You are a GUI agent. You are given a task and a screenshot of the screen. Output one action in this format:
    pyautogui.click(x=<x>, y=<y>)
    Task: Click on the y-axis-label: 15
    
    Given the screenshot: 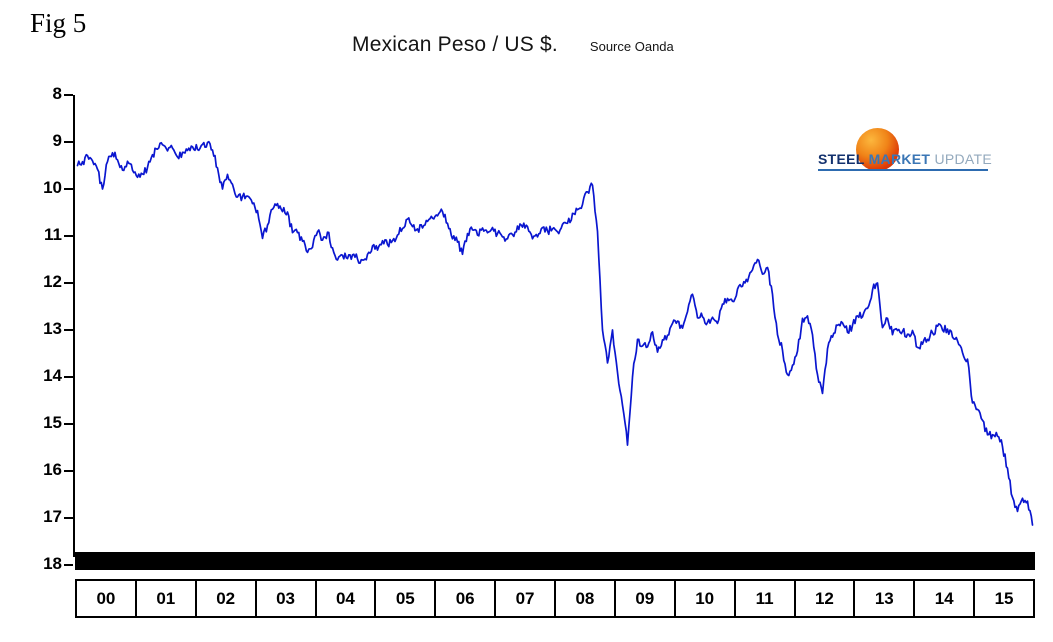 What is the action you would take?
    pyautogui.click(x=52, y=422)
    